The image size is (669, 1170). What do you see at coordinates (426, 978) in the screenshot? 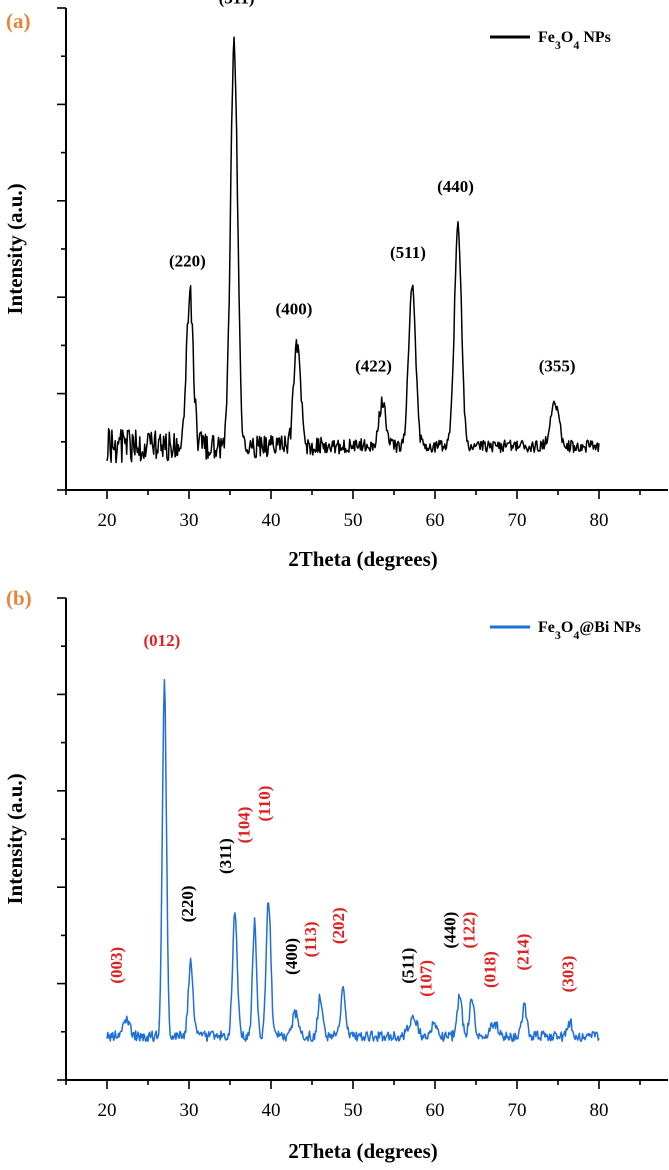
I see `peak-annotation: (107)` at bounding box center [426, 978].